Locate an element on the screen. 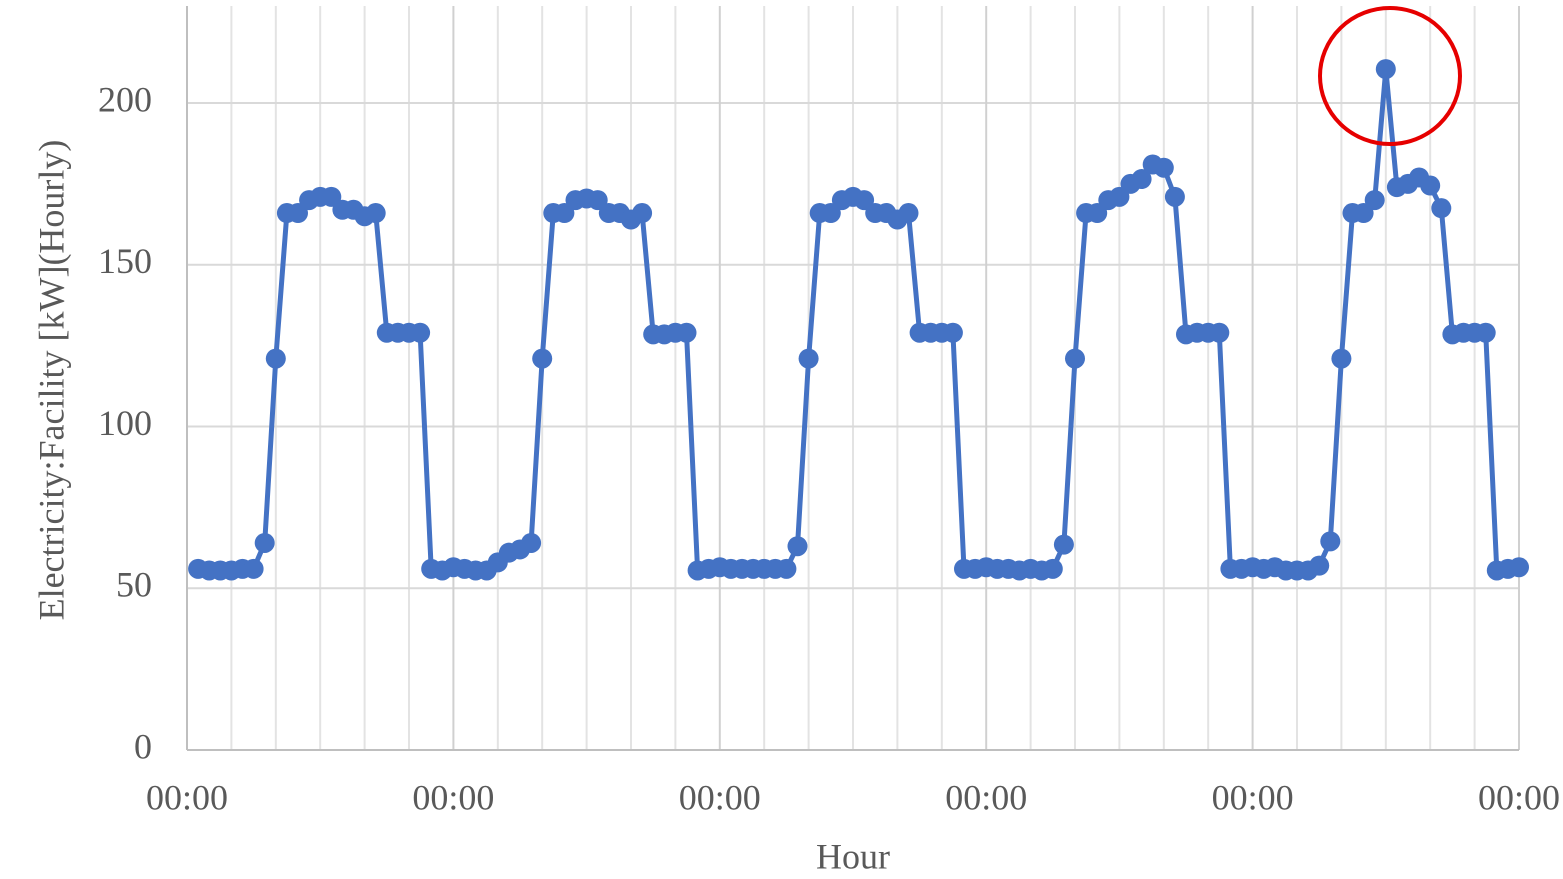 The image size is (1563, 879). y-axis-label: Electricity:Facility [kW](Hourly) is located at coordinates (51, 380).